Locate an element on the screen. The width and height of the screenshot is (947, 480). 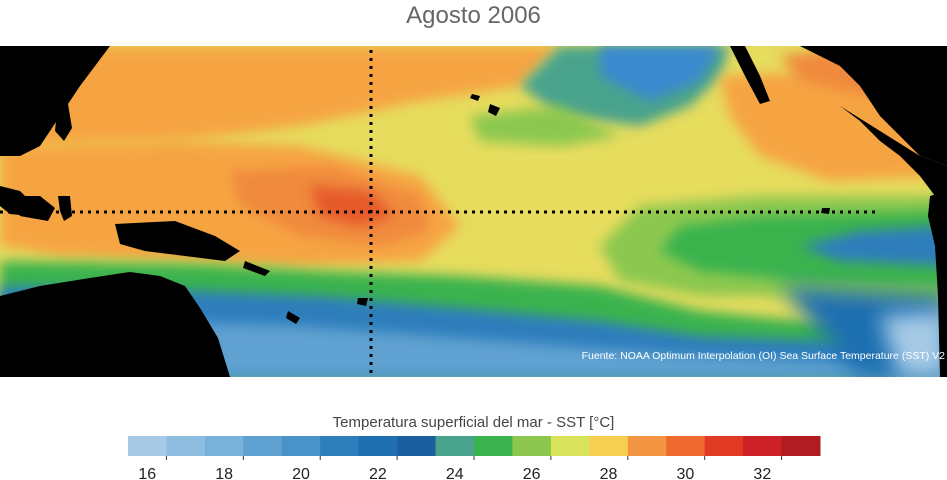
colorbar-tick-label: 24 is located at coordinates (455, 473).